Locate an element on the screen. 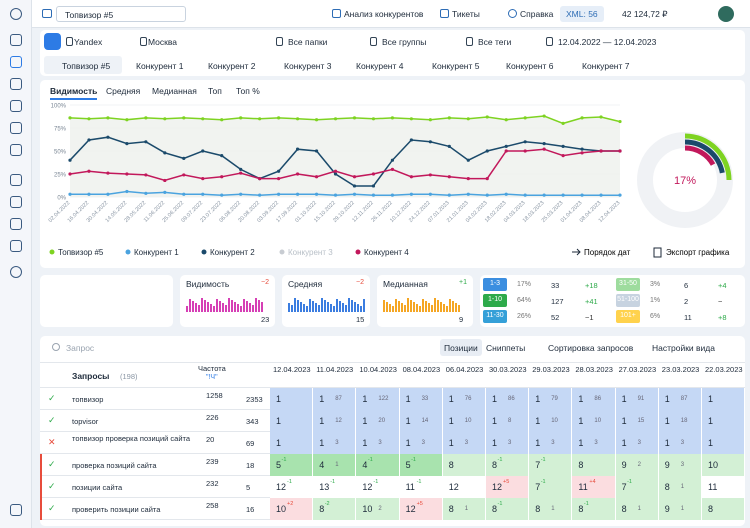  toolbar-tab: Сниппеты is located at coordinates (506, 348).